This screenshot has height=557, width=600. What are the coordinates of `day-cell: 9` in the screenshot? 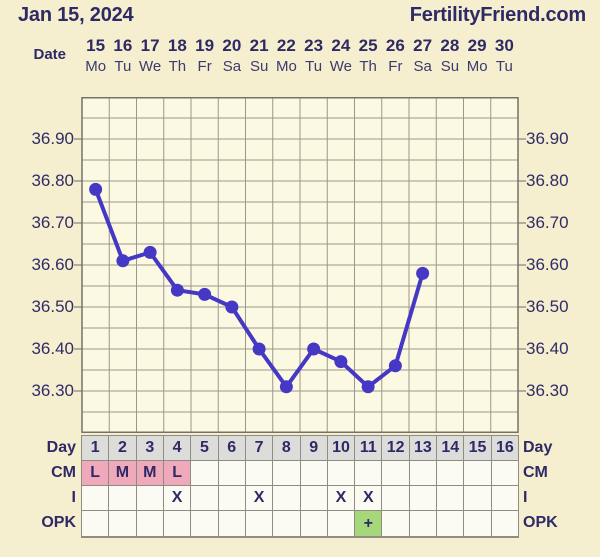 It's located at (313, 448).